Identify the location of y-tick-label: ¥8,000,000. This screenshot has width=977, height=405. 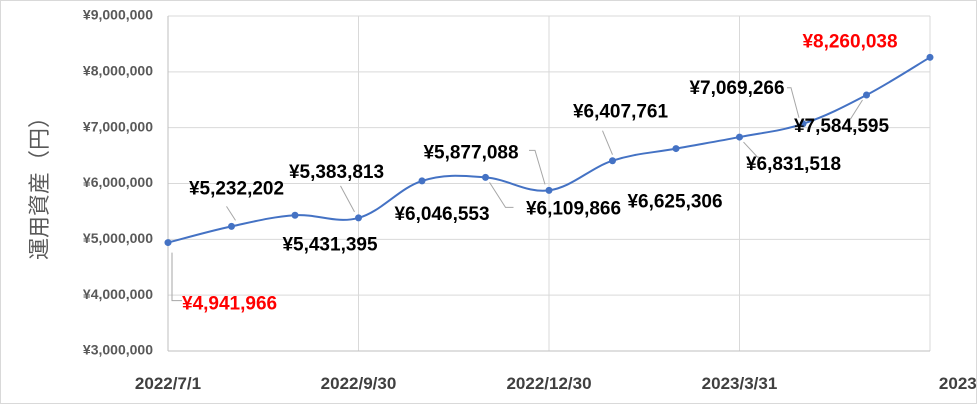
(118, 71).